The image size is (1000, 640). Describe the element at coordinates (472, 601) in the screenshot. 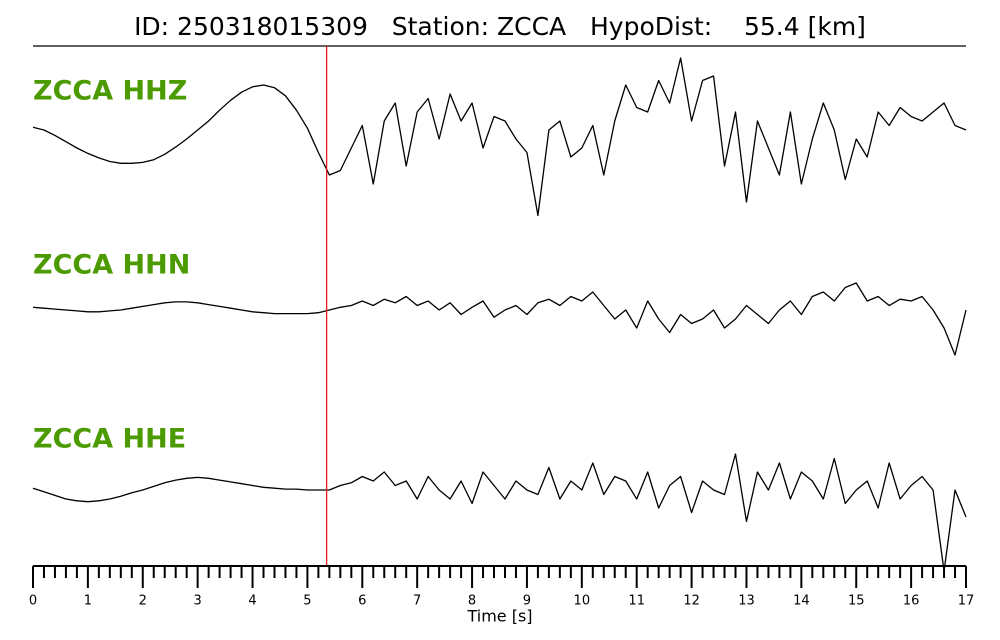

I see `x-tick-label: 8` at that location.